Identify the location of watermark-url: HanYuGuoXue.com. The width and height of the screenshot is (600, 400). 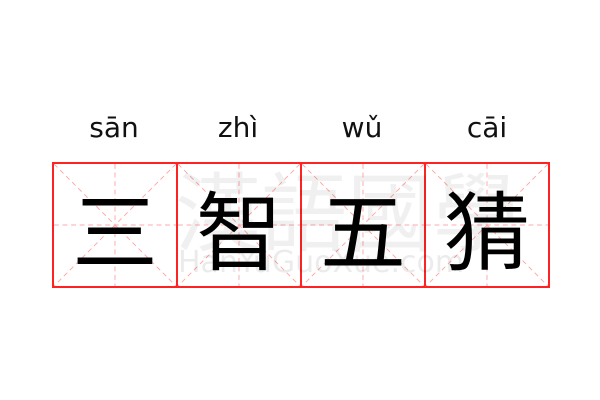
(321, 262).